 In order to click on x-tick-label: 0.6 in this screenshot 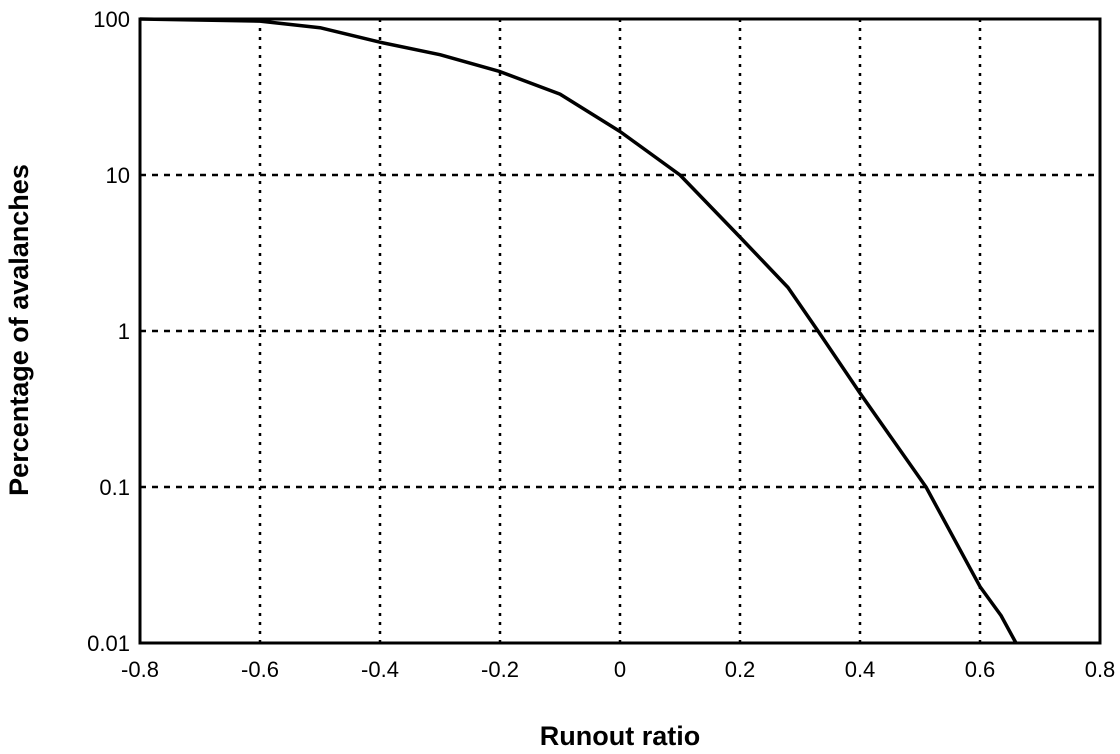, I will do `click(980, 669)`.